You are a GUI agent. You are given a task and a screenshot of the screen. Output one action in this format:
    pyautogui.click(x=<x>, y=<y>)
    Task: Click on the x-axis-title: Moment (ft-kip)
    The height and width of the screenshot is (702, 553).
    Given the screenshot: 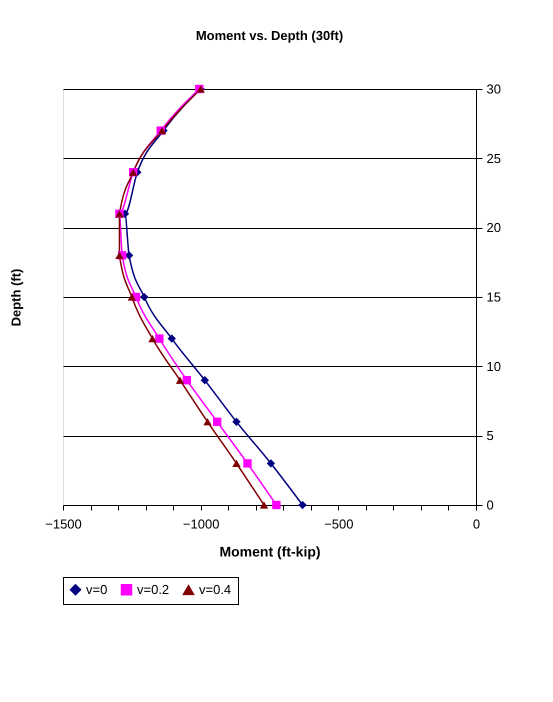 What is the action you would take?
    pyautogui.click(x=270, y=552)
    